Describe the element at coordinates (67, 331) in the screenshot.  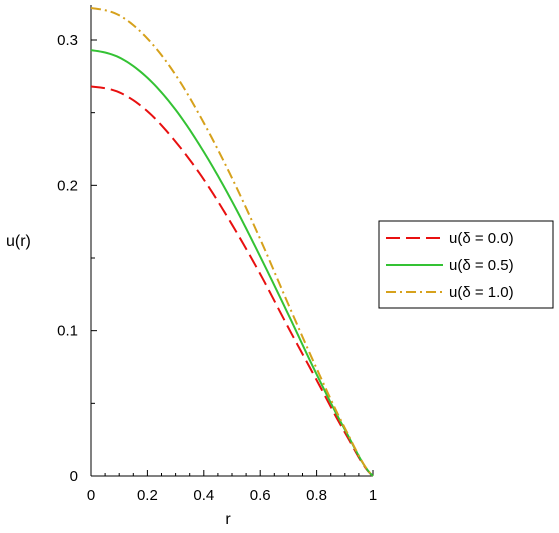
I see `y-tick-label: 0.1` at that location.